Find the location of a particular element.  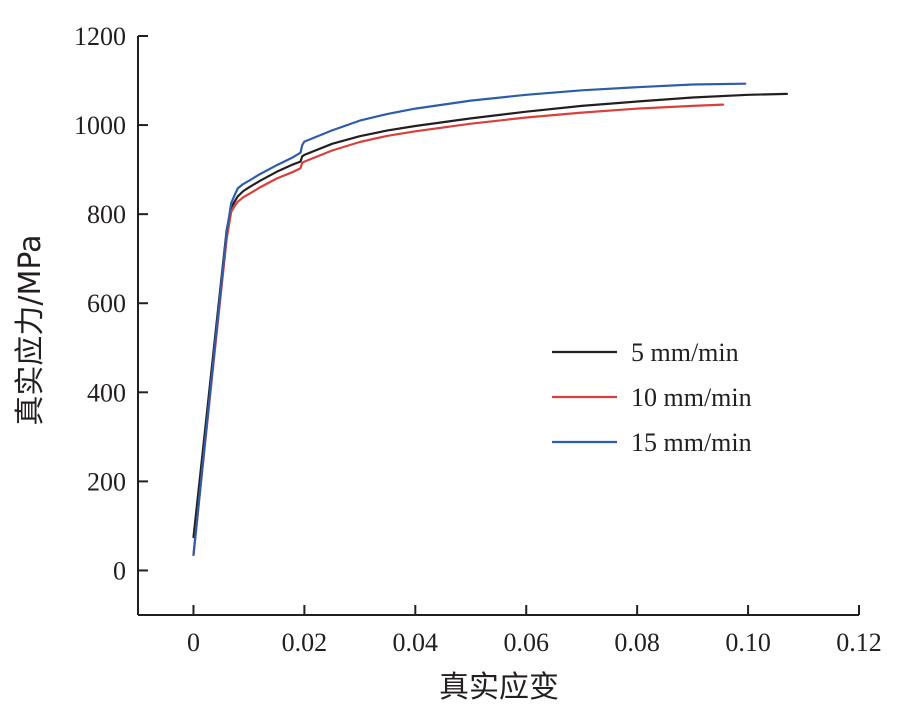

x-tick-label: 0.04 is located at coordinates (416, 642).